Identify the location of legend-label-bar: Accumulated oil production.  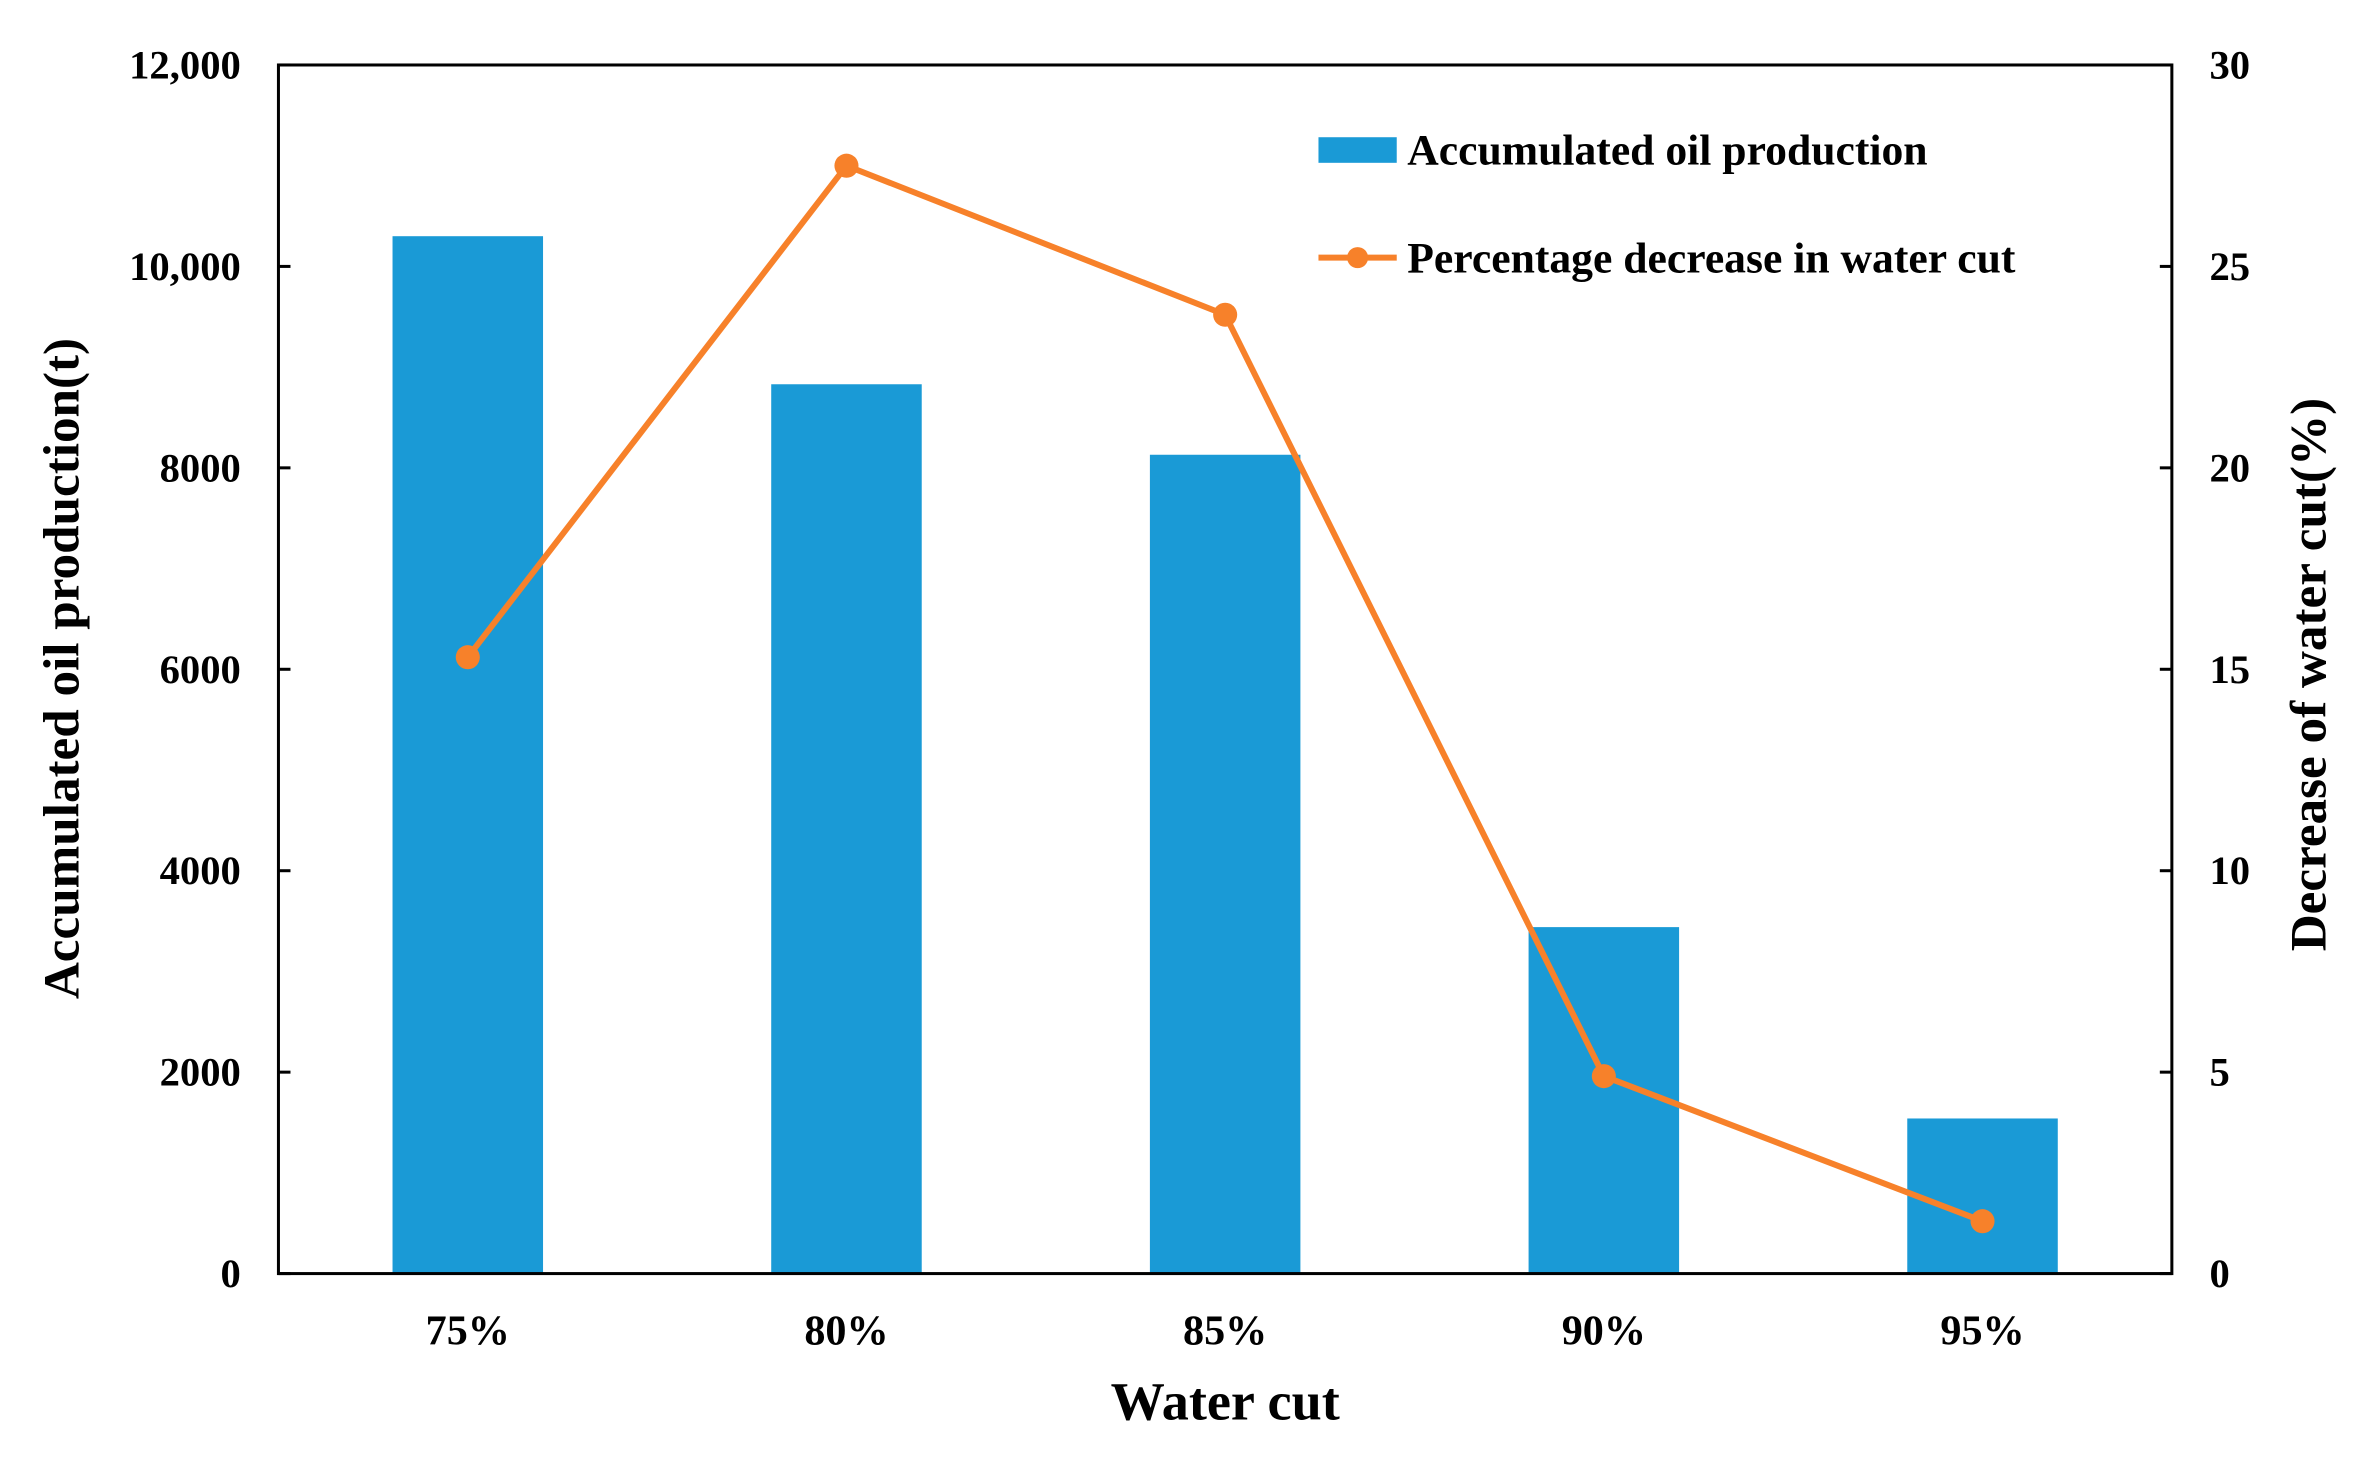
(1667, 150).